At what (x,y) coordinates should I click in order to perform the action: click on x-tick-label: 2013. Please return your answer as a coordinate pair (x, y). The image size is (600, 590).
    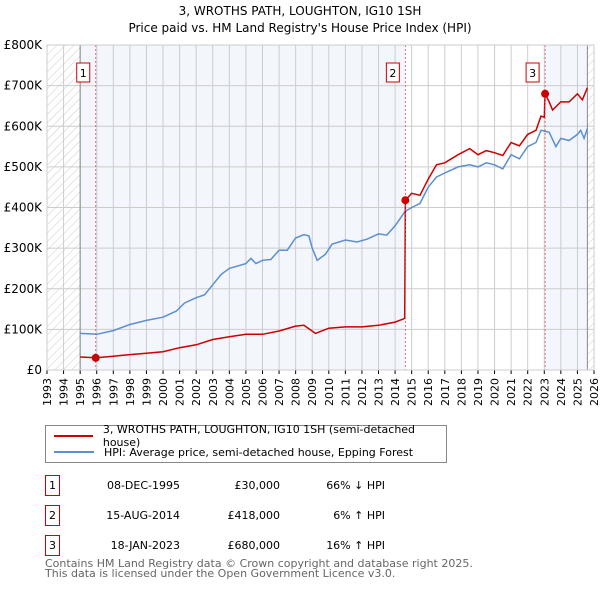
    Looking at the image, I should click on (379, 392).